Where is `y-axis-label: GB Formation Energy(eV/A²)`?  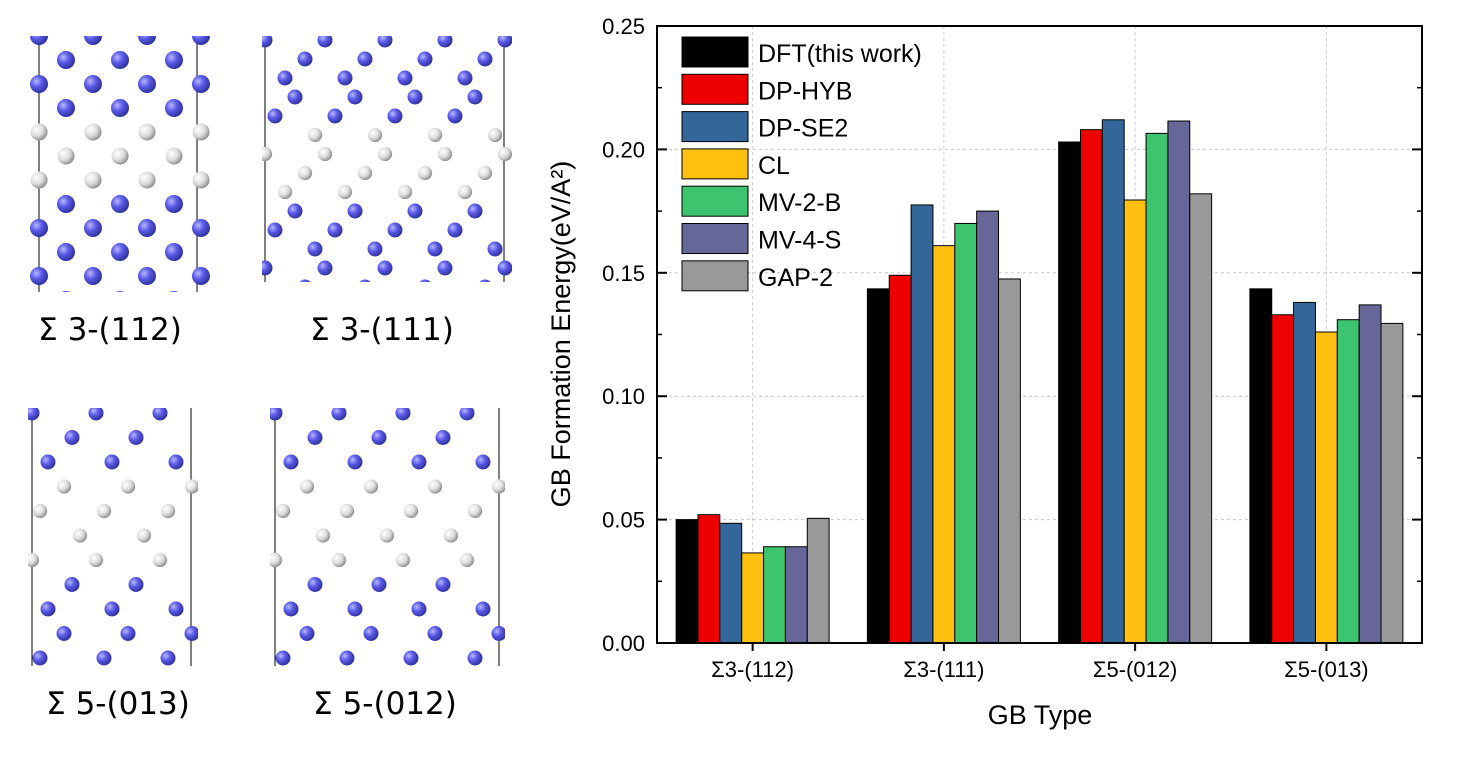
y-axis-label: GB Formation Energy(eV/A²) is located at coordinates (561, 334).